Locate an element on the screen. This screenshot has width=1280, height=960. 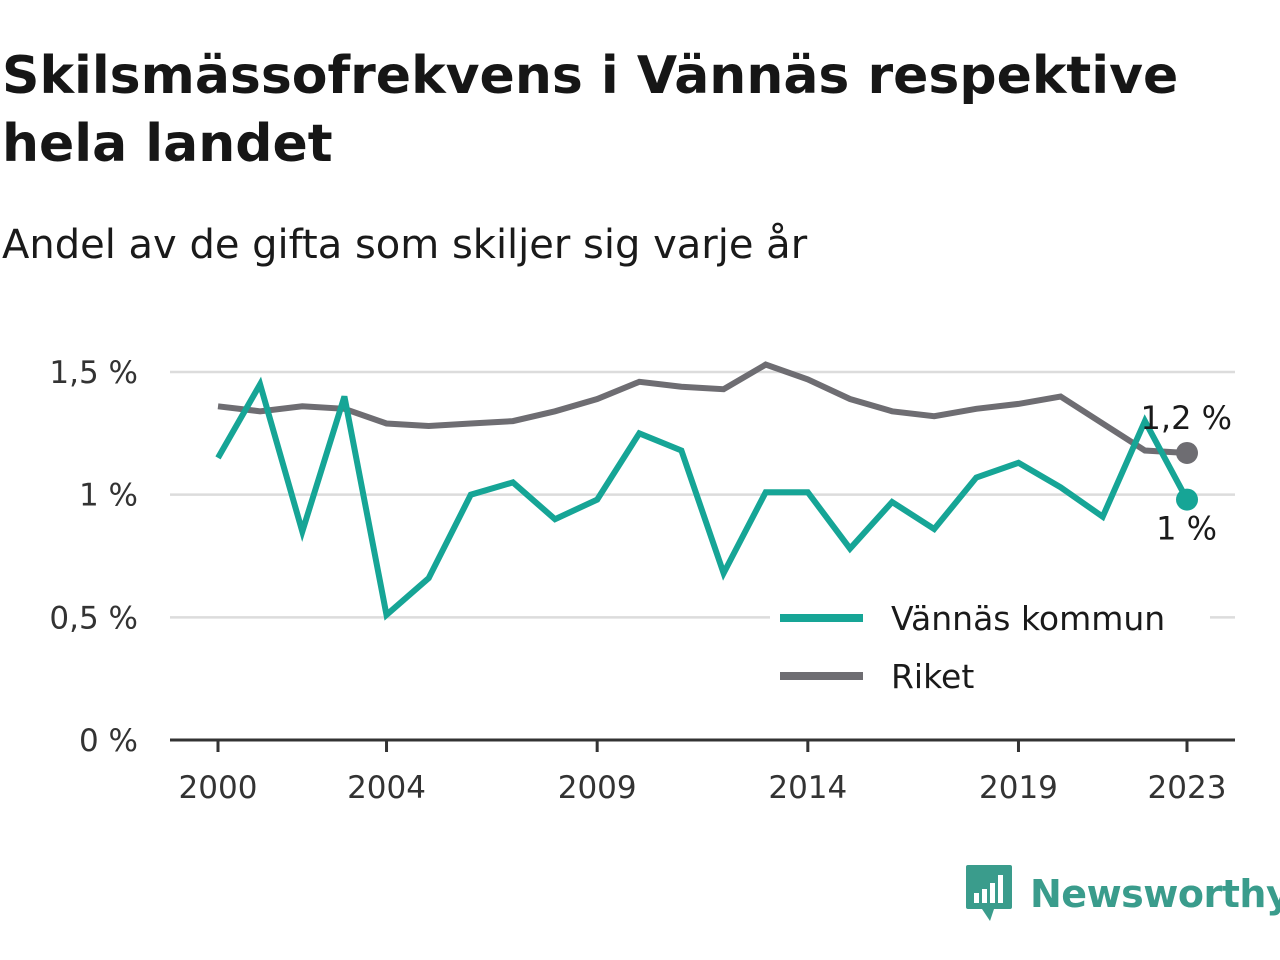
legend-background is located at coordinates (990, 649).